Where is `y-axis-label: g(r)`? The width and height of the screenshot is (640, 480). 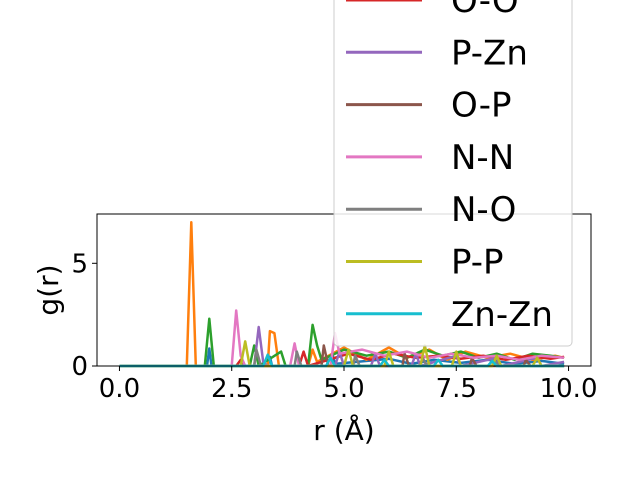
y-axis-label: g(r) is located at coordinates (48, 289).